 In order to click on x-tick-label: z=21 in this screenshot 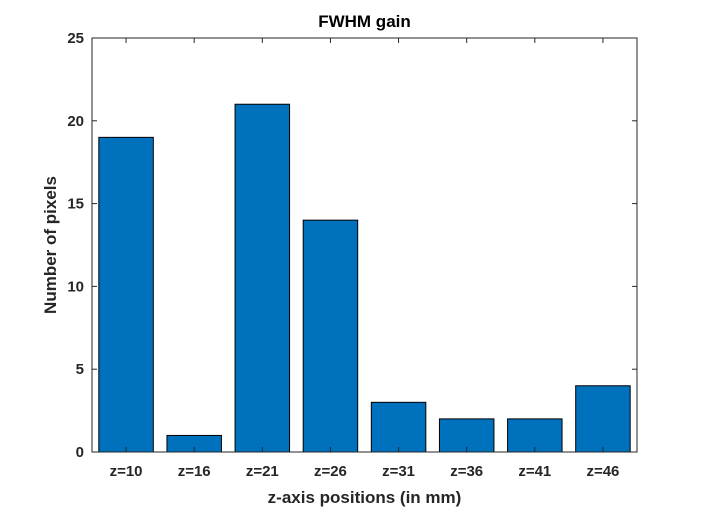, I will do `click(262, 471)`.